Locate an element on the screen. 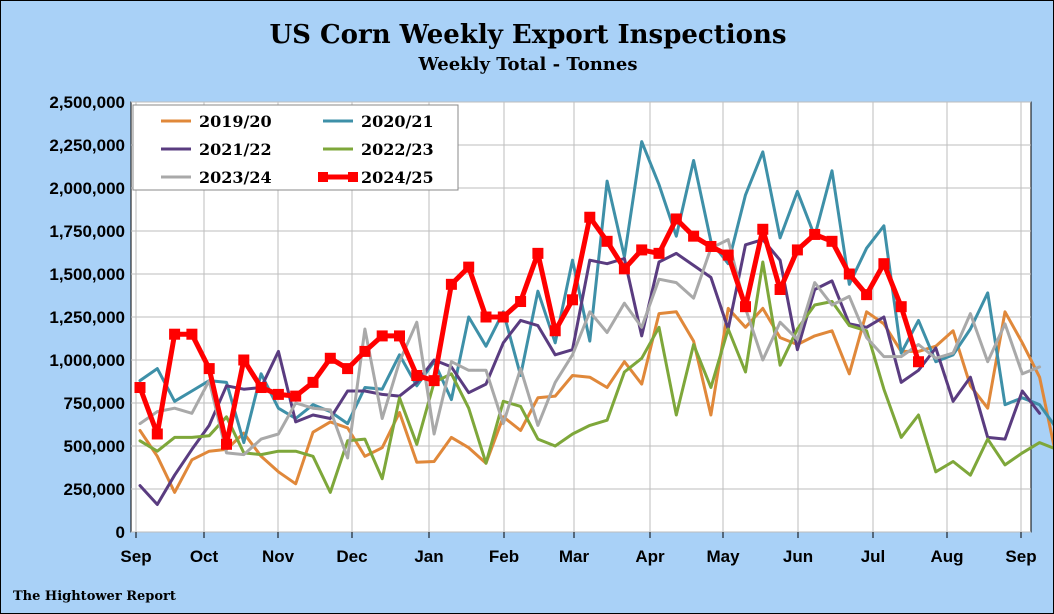  x-tick-label: May is located at coordinates (723, 556).